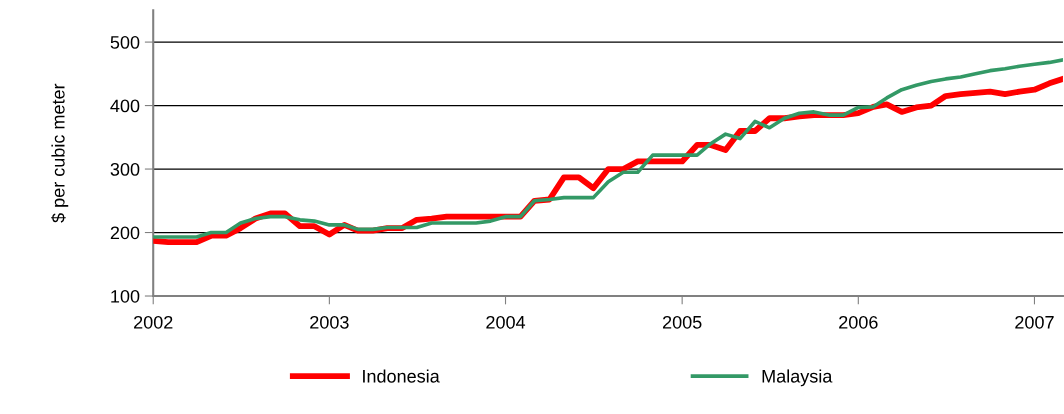  Describe the element at coordinates (60, 153) in the screenshot. I see `y-axis-title: $ per cubic meter` at that location.